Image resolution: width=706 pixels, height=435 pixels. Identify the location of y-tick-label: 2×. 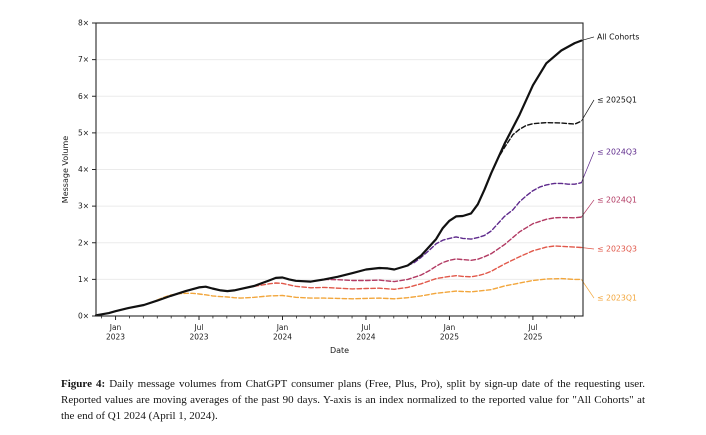
(83, 242).